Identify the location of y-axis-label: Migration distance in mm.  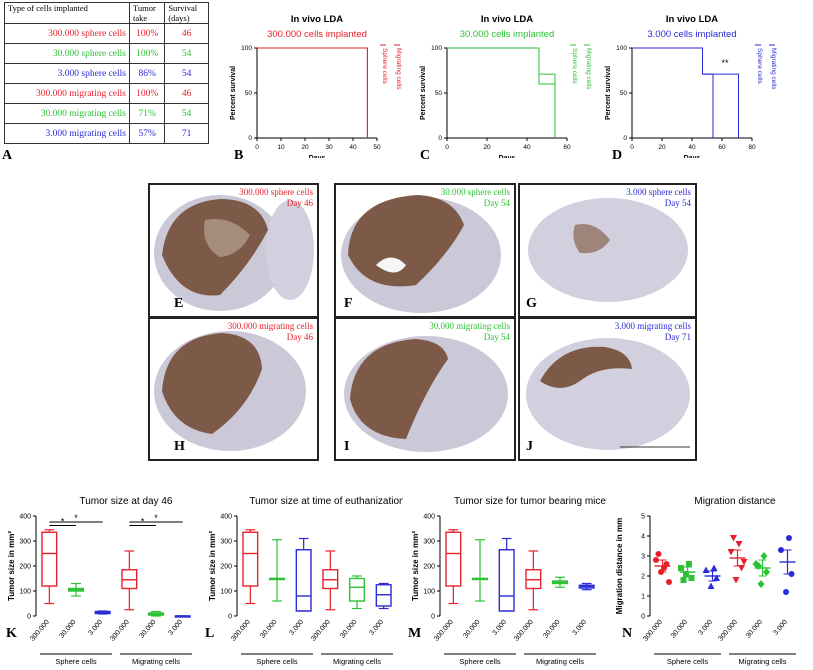
(619, 566).